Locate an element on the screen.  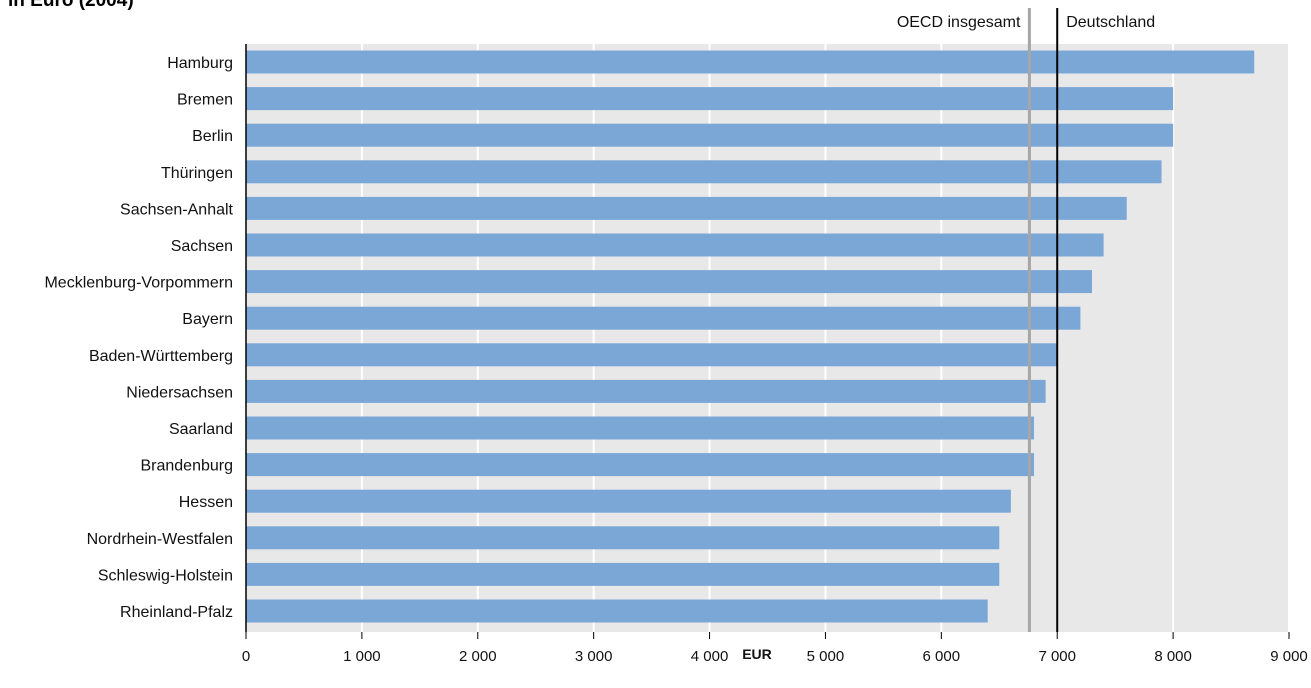
category-label: Hamburg is located at coordinates (200, 63).